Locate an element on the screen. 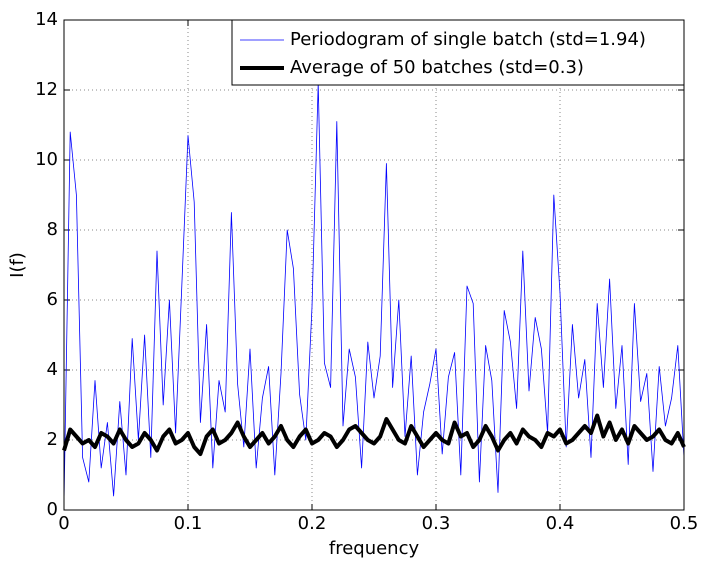 The width and height of the screenshot is (704, 565). x-tick-label: 0.2 is located at coordinates (312, 523).